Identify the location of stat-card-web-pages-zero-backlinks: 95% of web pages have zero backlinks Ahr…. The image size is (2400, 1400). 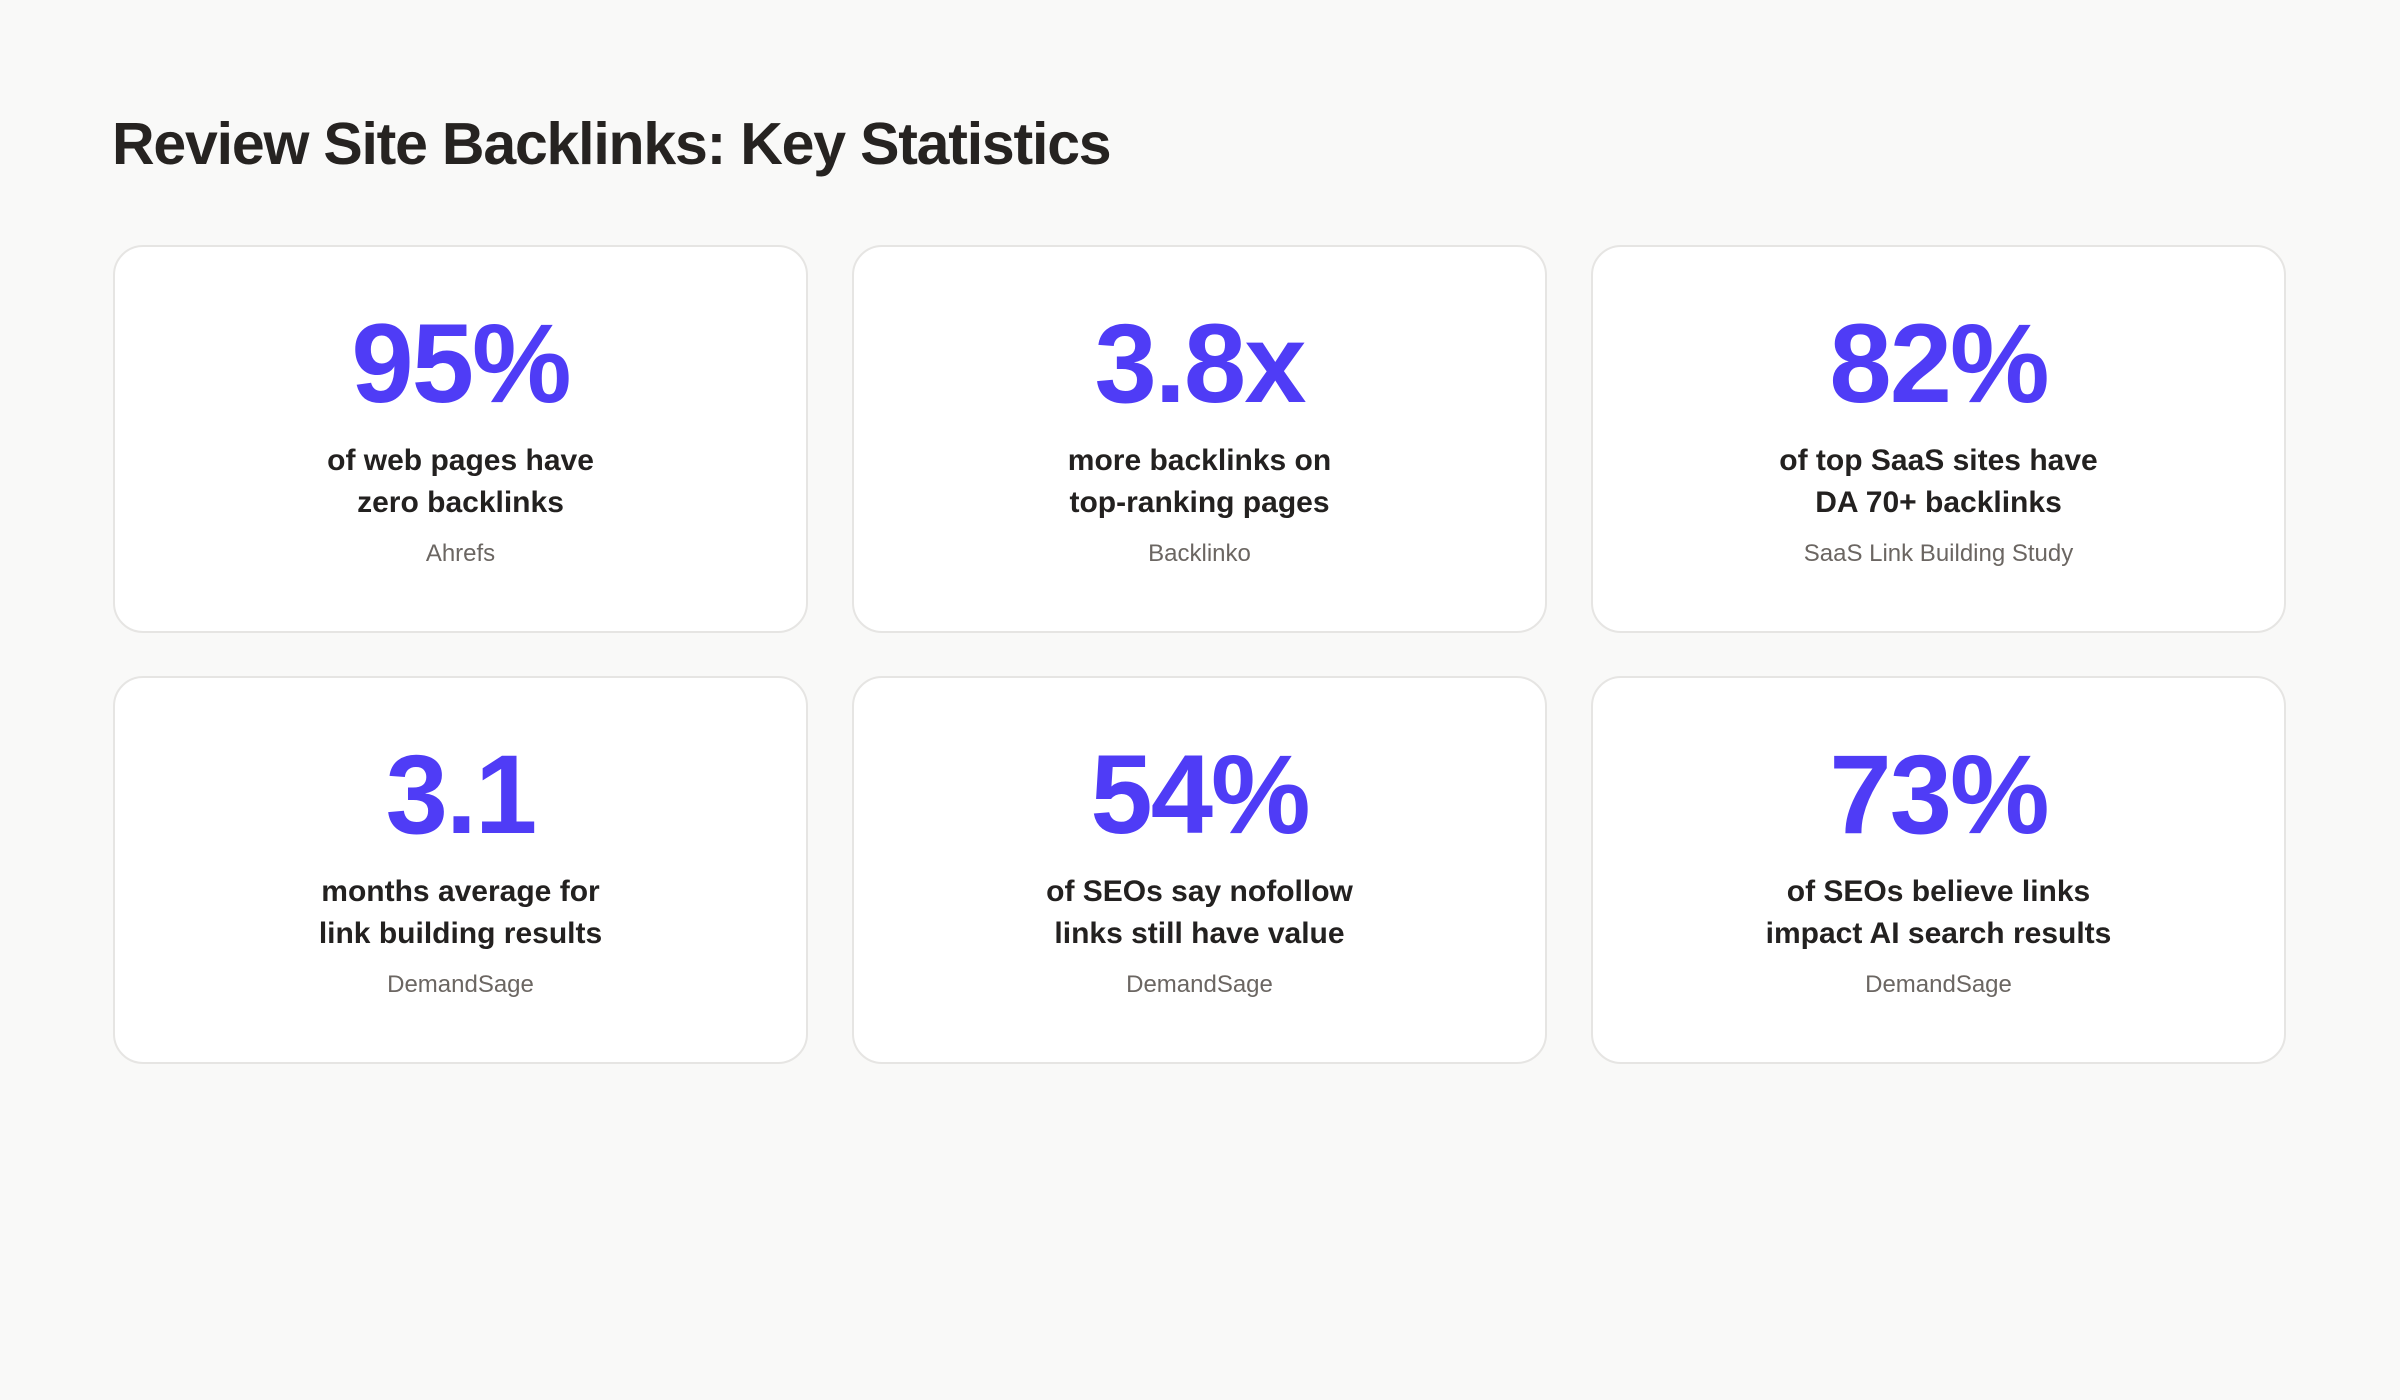
(460, 439).